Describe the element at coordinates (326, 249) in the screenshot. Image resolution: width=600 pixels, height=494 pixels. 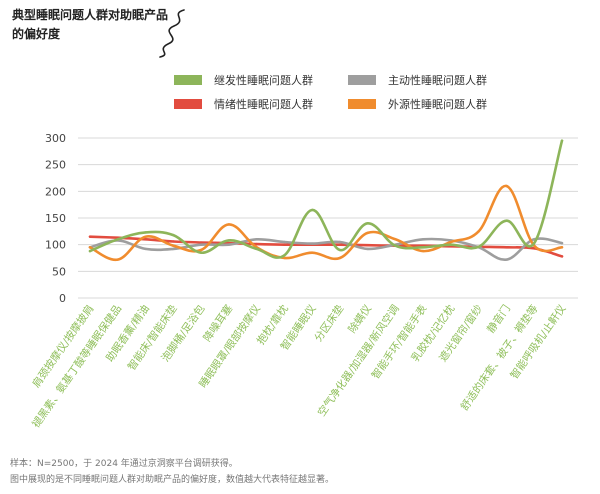
I see `series-line-gray` at that location.